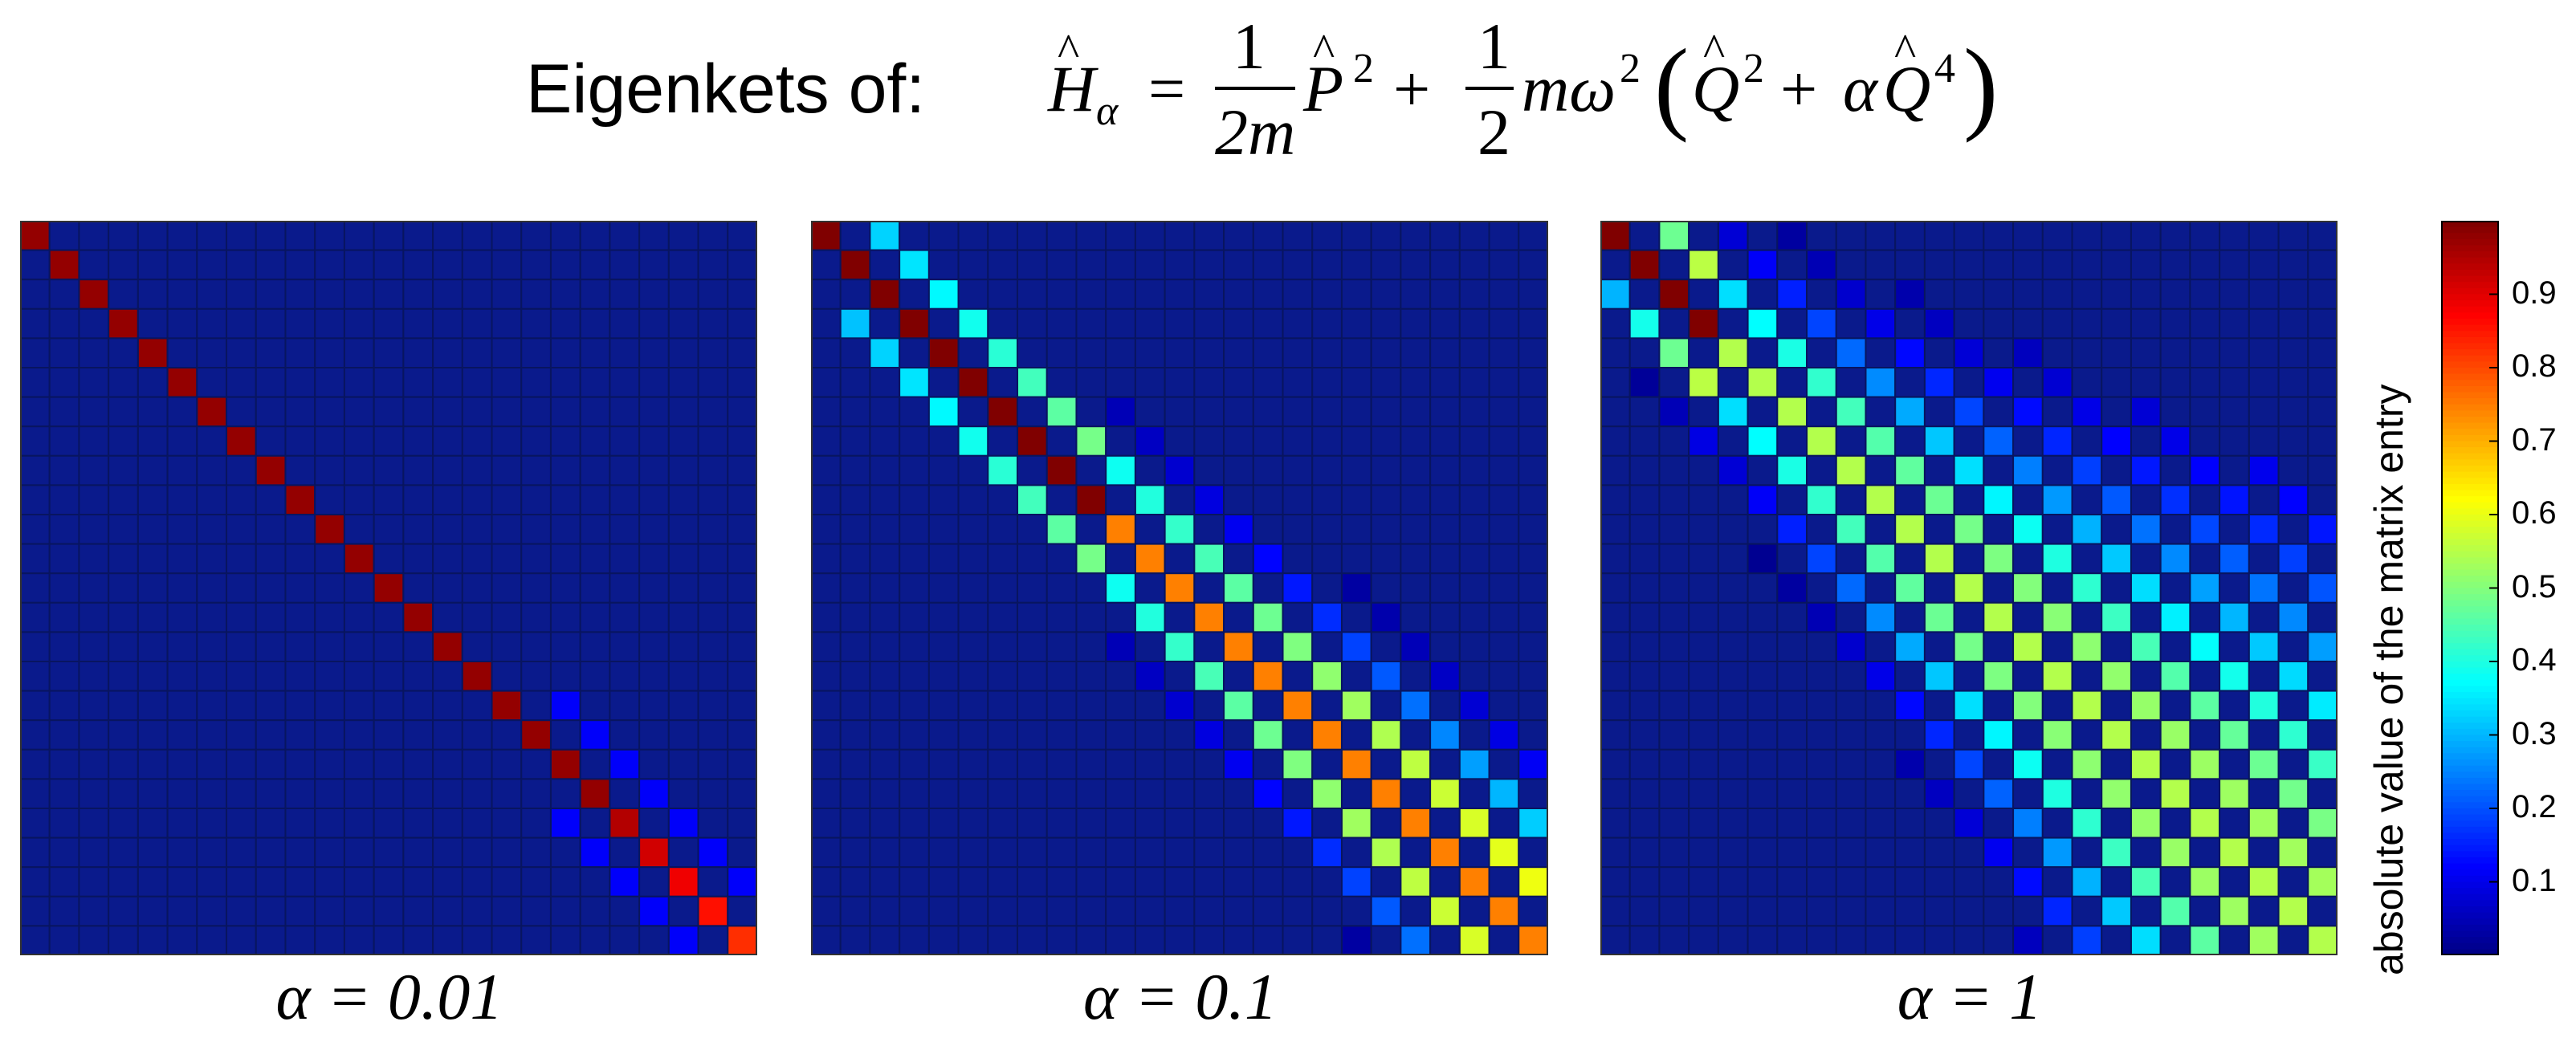 The width and height of the screenshot is (2576, 1046). Describe the element at coordinates (1715, 88) in the screenshot. I see `svg-text: Q` at that location.